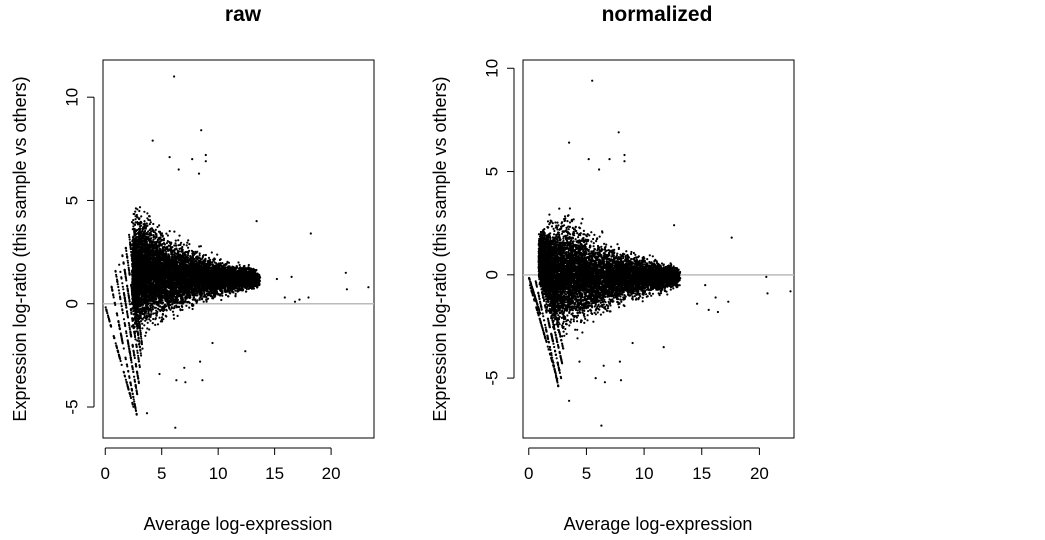  What do you see at coordinates (243, 14) in the screenshot?
I see `chart-title: raw` at bounding box center [243, 14].